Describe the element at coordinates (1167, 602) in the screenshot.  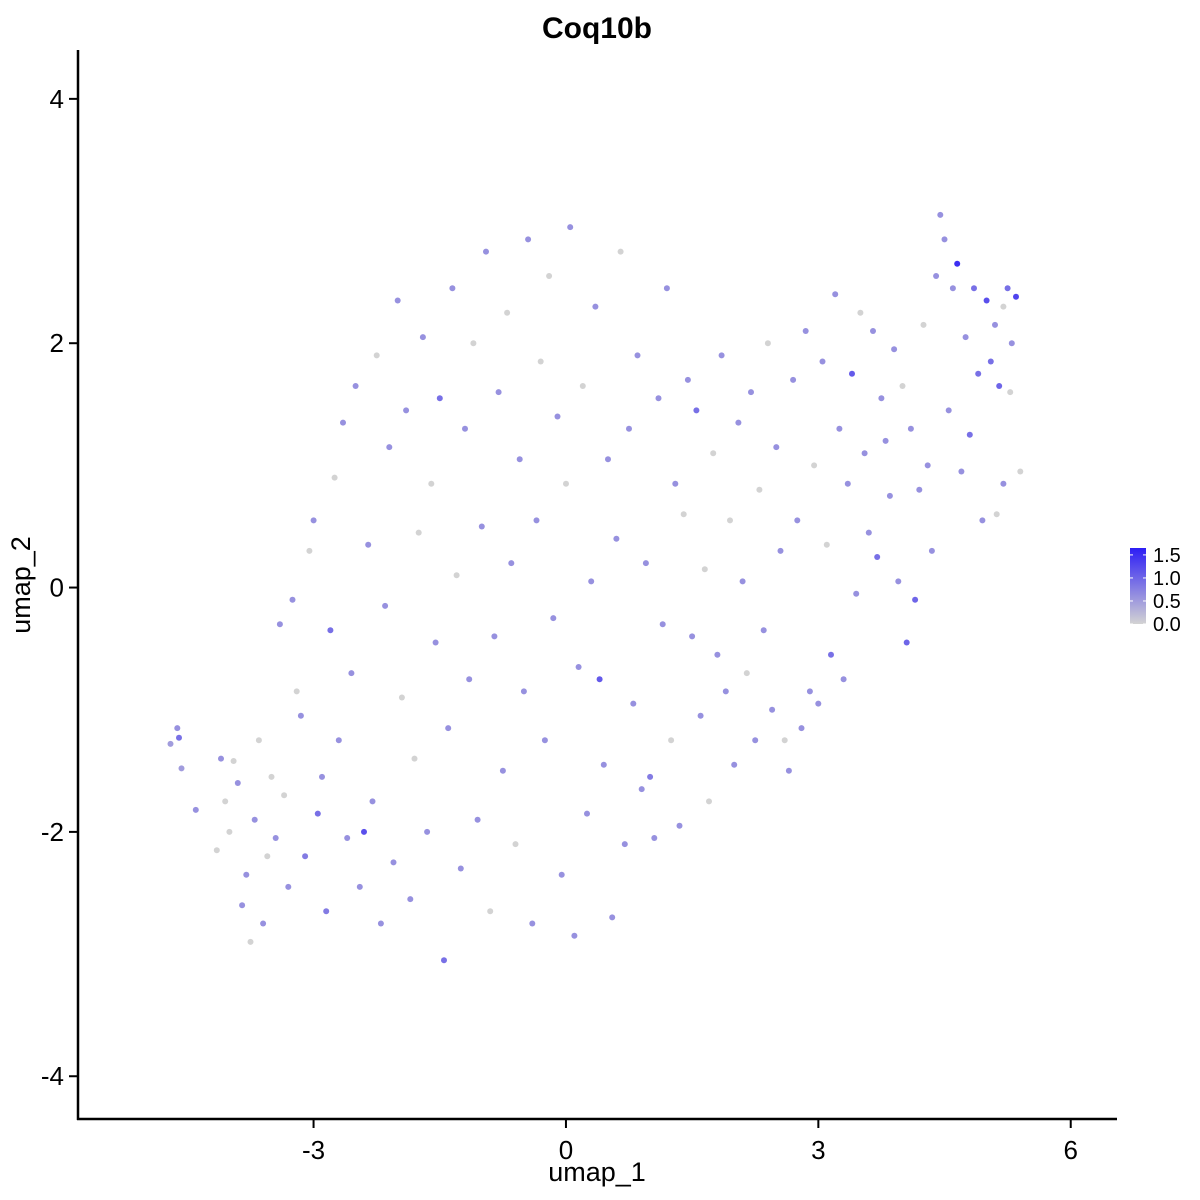
I see `colorbar-tick-label: 0.5` at that location.